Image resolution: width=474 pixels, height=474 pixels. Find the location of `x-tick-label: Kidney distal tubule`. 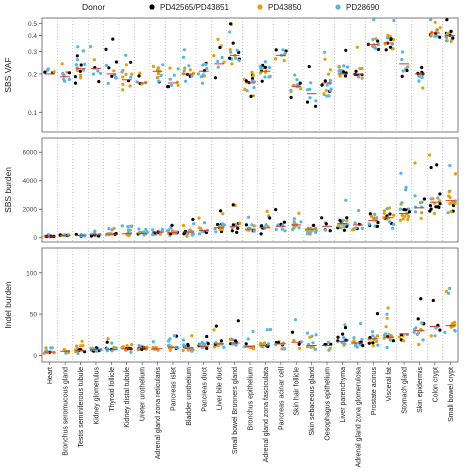

x-tick-label: Kidney distal tubule is located at coordinates (127, 397).